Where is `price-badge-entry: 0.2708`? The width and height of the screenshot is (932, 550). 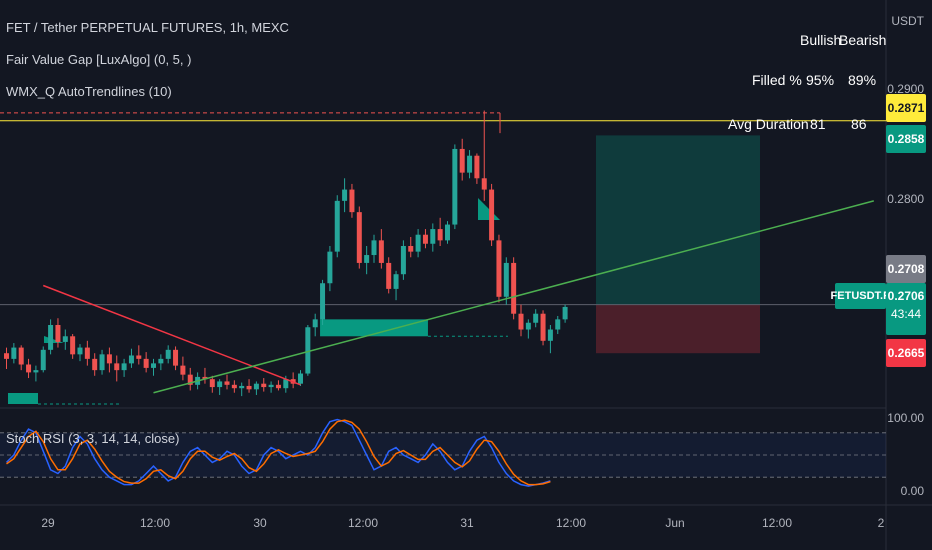
price-badge-entry: 0.2708 is located at coordinates (906, 269).